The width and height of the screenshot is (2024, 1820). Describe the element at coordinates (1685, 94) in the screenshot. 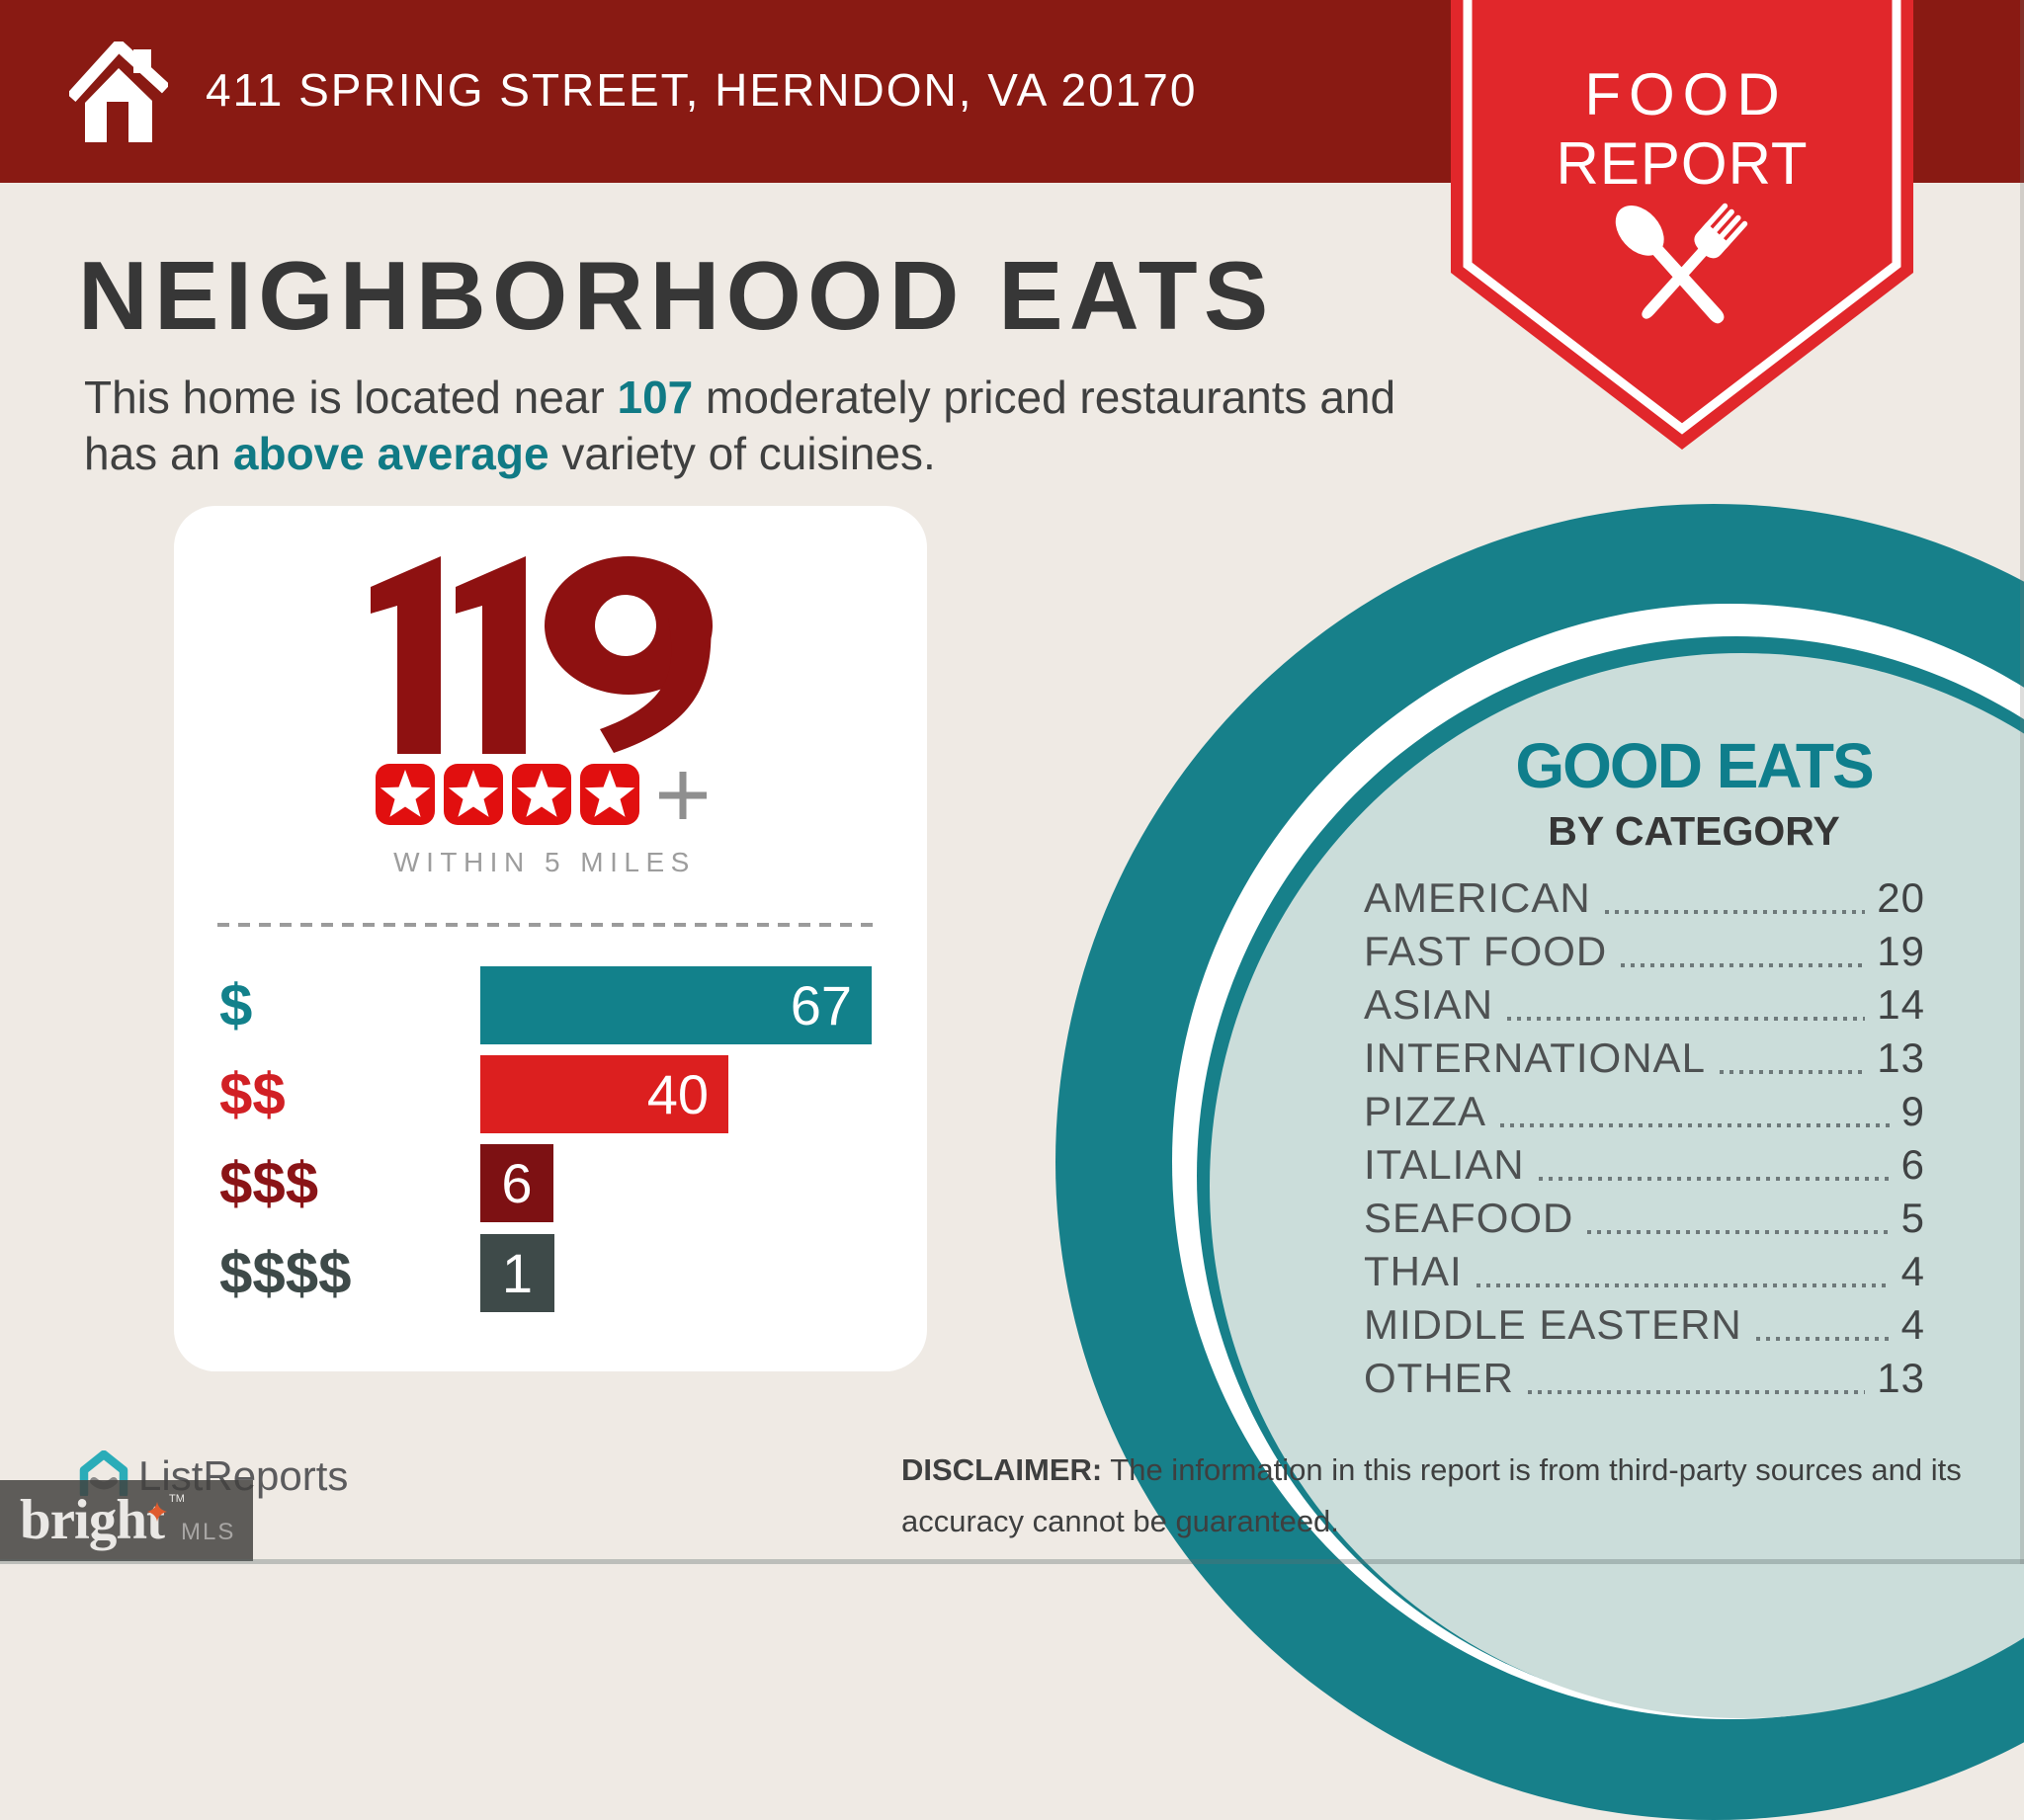

I see `svg-text: FOOD` at that location.